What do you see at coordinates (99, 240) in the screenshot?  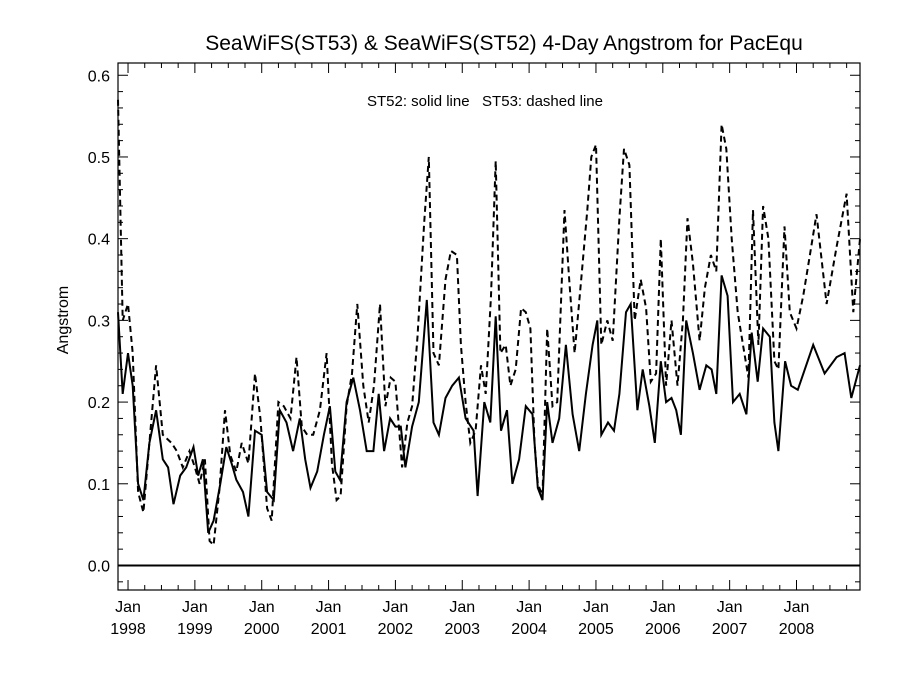 I see `y-tick-label: 0.4` at bounding box center [99, 240].